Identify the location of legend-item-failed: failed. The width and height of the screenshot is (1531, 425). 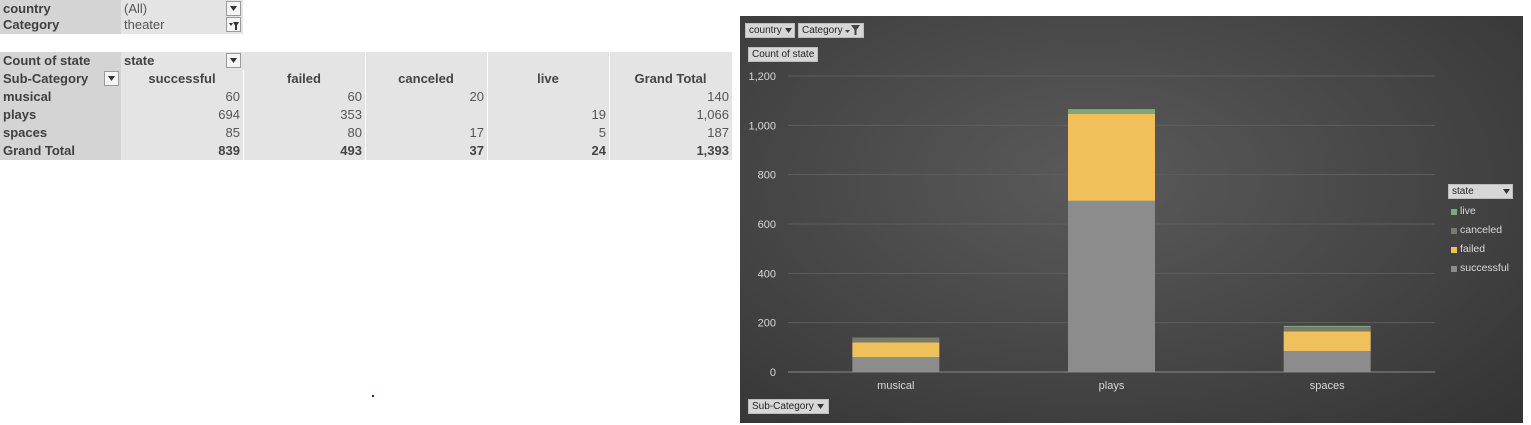
(1481, 249).